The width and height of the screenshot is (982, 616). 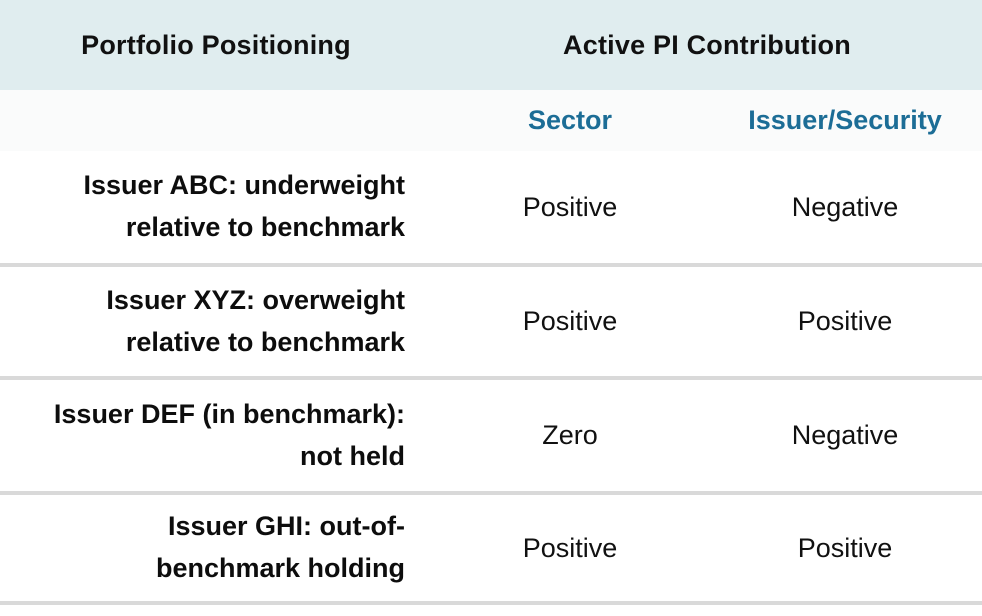 What do you see at coordinates (216, 548) in the screenshot?
I see `row-label-issuer-ghi: Issuer GHI: out-of- benchmark holding` at bounding box center [216, 548].